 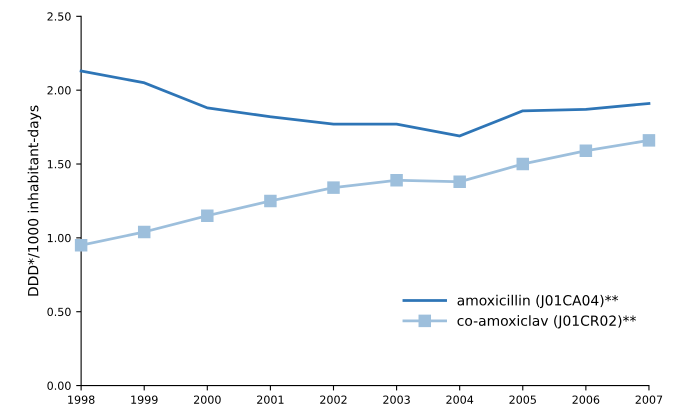 I want to click on y-tick-label: 2.00, so click(x=59, y=90).